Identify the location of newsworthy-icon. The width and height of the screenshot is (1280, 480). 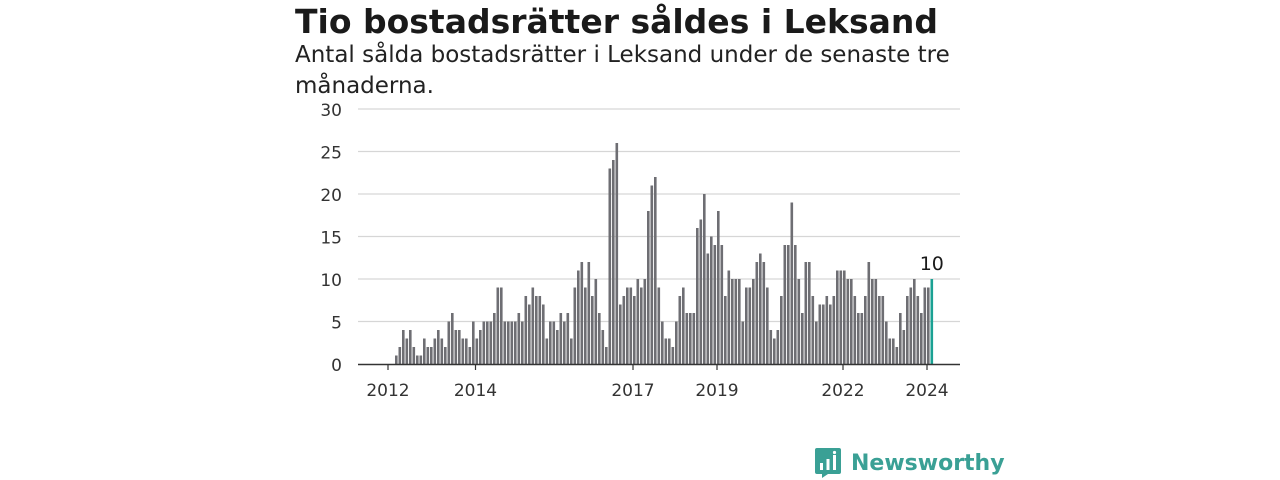
(828, 463).